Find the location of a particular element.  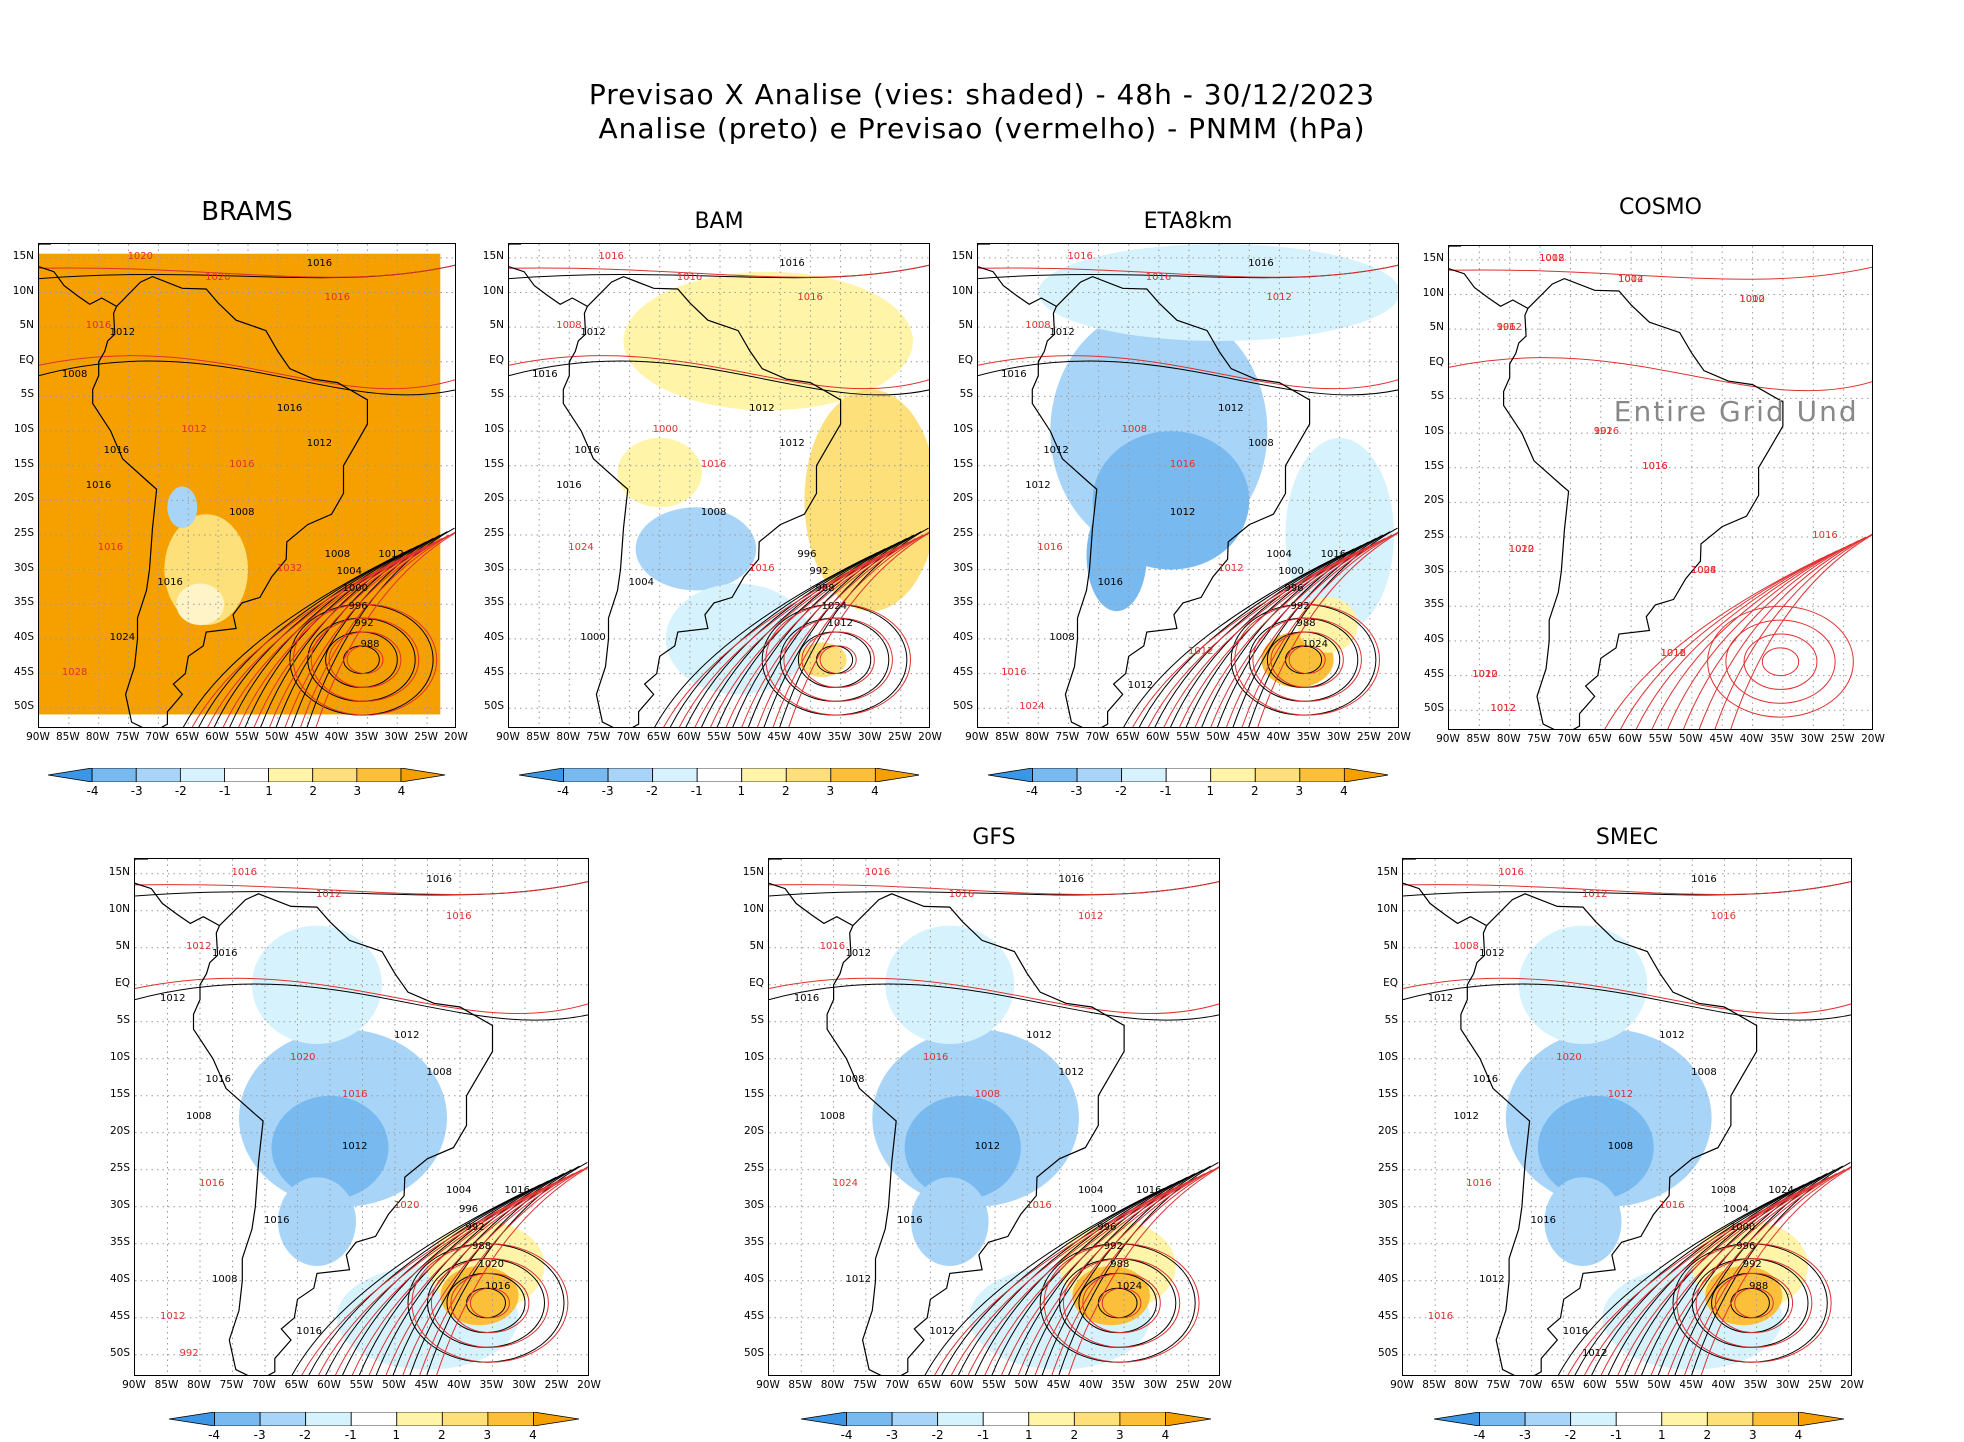

lon-tick-label: 50W is located at coordinates (1026, 1385).